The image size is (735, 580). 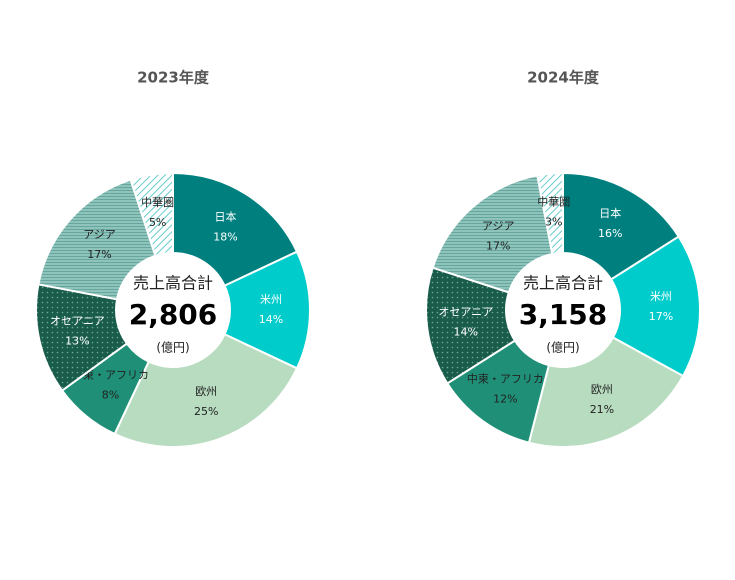 I want to click on slice-value-label: 18%, so click(x=225, y=236).